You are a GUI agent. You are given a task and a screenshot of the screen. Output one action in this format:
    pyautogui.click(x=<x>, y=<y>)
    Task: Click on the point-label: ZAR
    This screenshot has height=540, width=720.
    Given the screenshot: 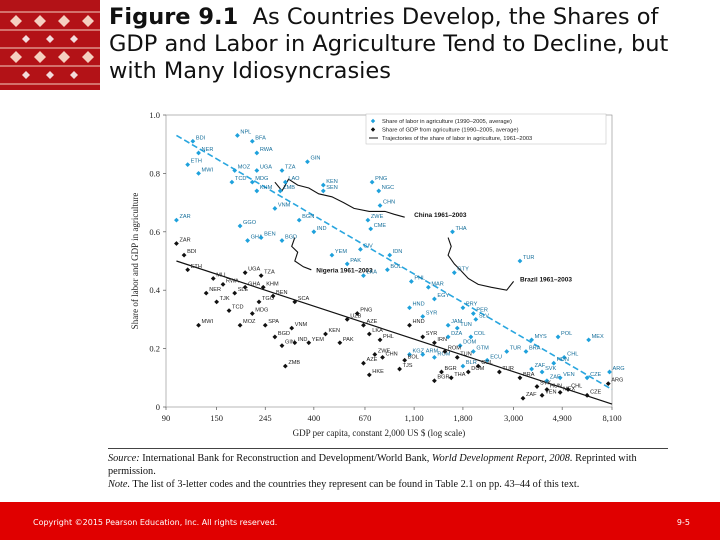 What is the action you would take?
    pyautogui.click(x=184, y=240)
    